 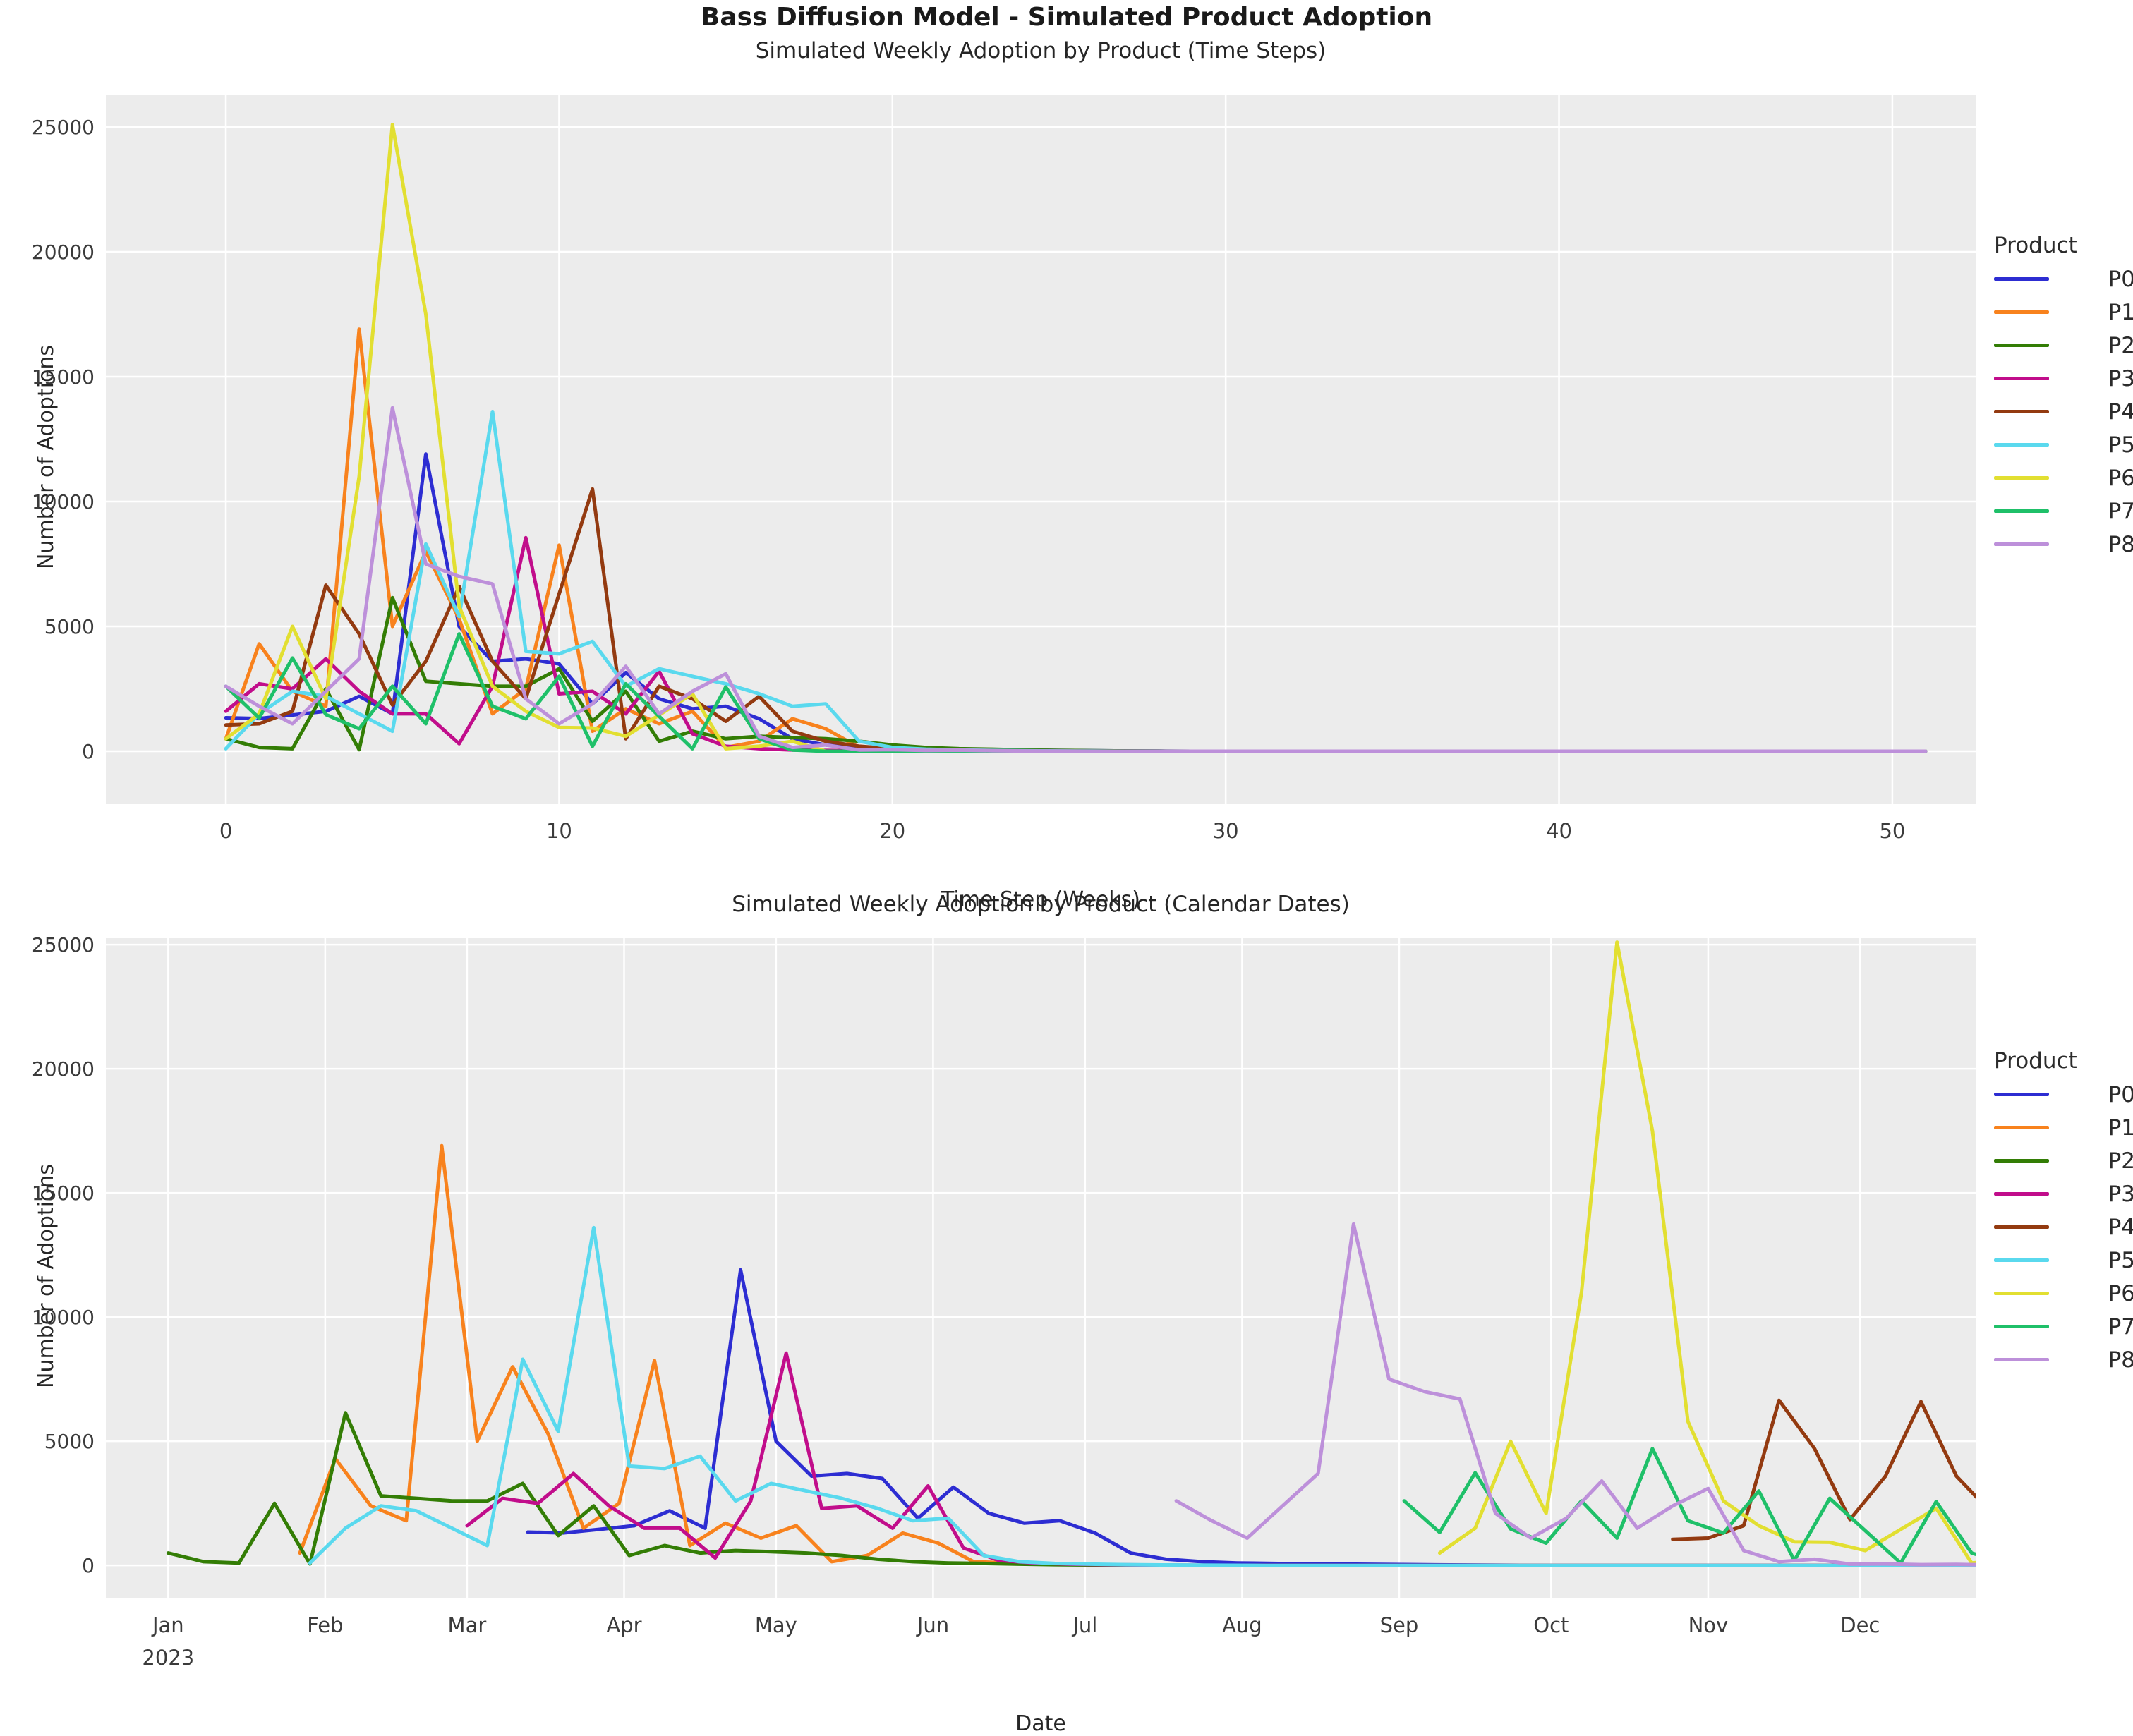 What do you see at coordinates (1041, 899) in the screenshot?
I see `subplot1-x-axis-label: Time Step (Weeks)` at bounding box center [1041, 899].